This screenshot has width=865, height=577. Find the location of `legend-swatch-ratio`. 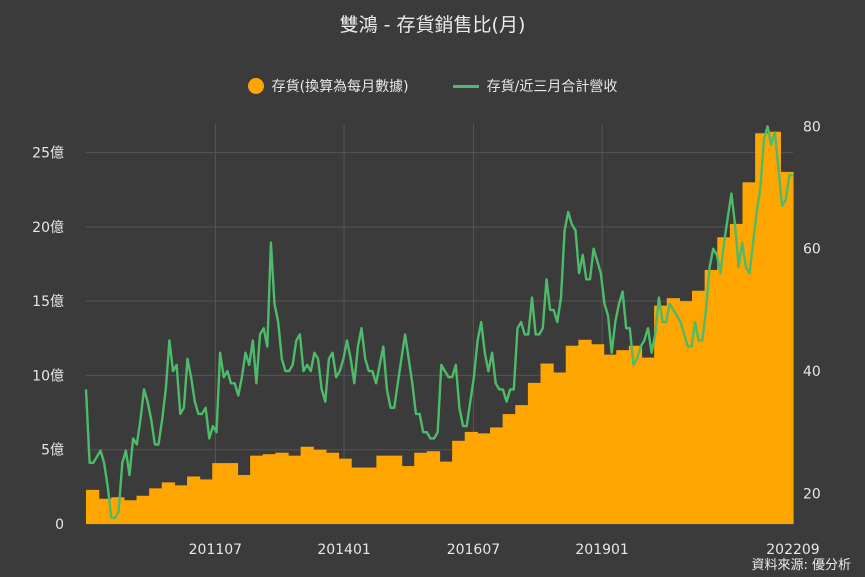

legend-swatch-ratio is located at coordinates (465, 86).